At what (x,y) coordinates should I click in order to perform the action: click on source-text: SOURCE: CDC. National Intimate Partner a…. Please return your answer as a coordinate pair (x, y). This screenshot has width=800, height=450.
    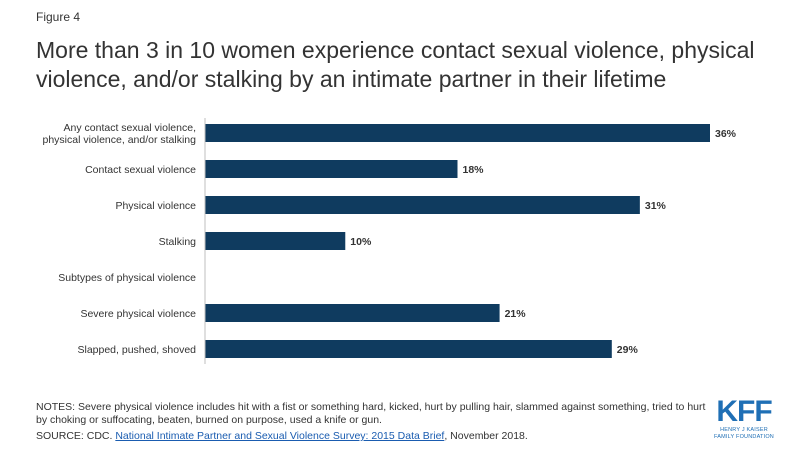
    Looking at the image, I should click on (282, 436).